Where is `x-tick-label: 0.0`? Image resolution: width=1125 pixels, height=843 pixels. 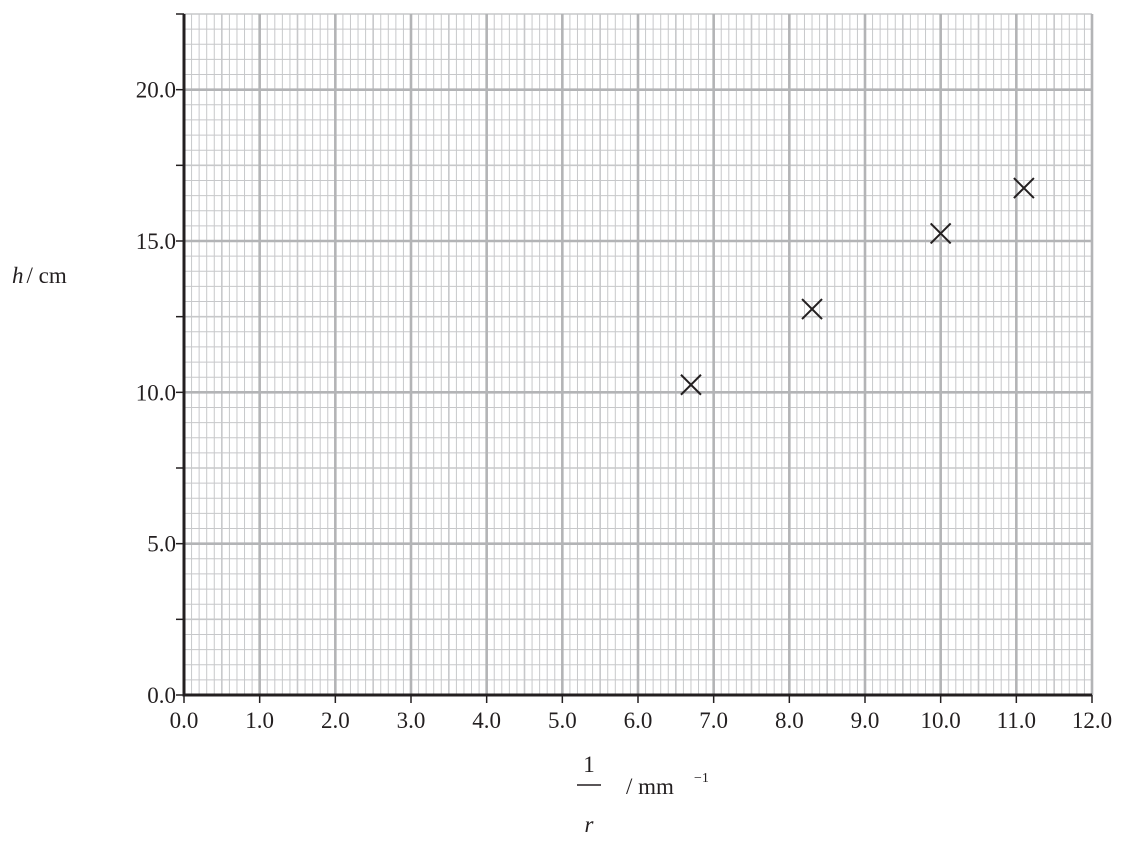 x-tick-label: 0.0 is located at coordinates (184, 720).